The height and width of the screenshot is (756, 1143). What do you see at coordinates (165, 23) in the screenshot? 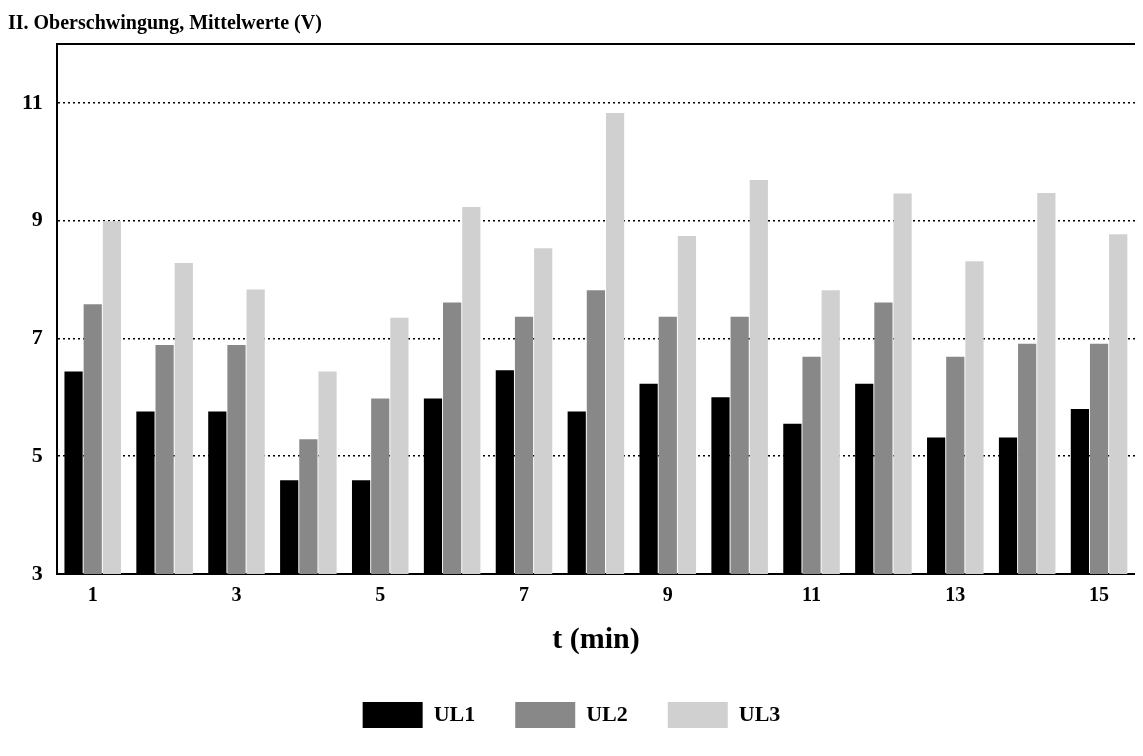
I see `chart-title: II. Oberschwingung, Mittelwerte (V)` at bounding box center [165, 23].